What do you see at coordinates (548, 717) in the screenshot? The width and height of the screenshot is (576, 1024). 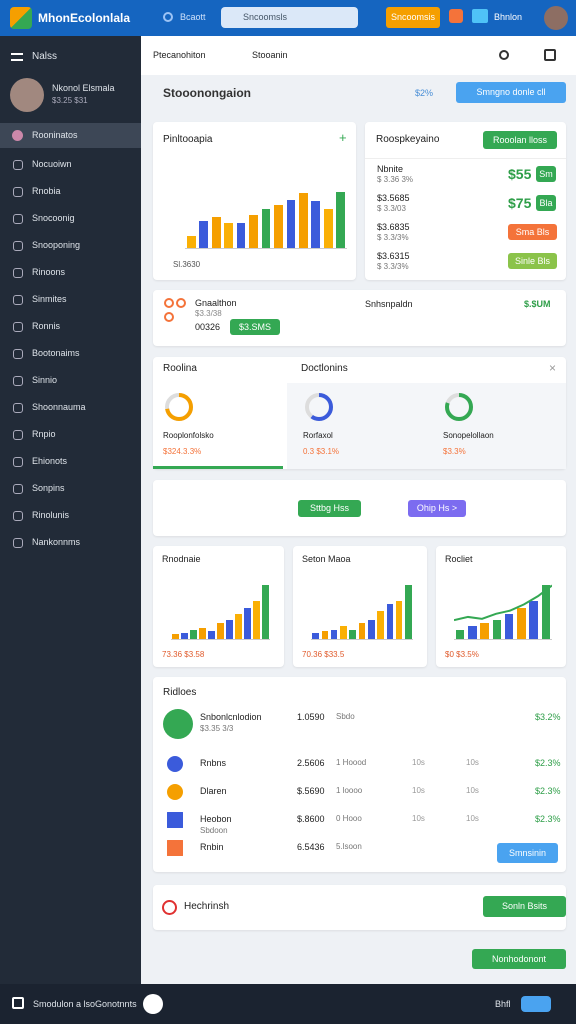 I see `row-value: $3.2%` at bounding box center [548, 717].